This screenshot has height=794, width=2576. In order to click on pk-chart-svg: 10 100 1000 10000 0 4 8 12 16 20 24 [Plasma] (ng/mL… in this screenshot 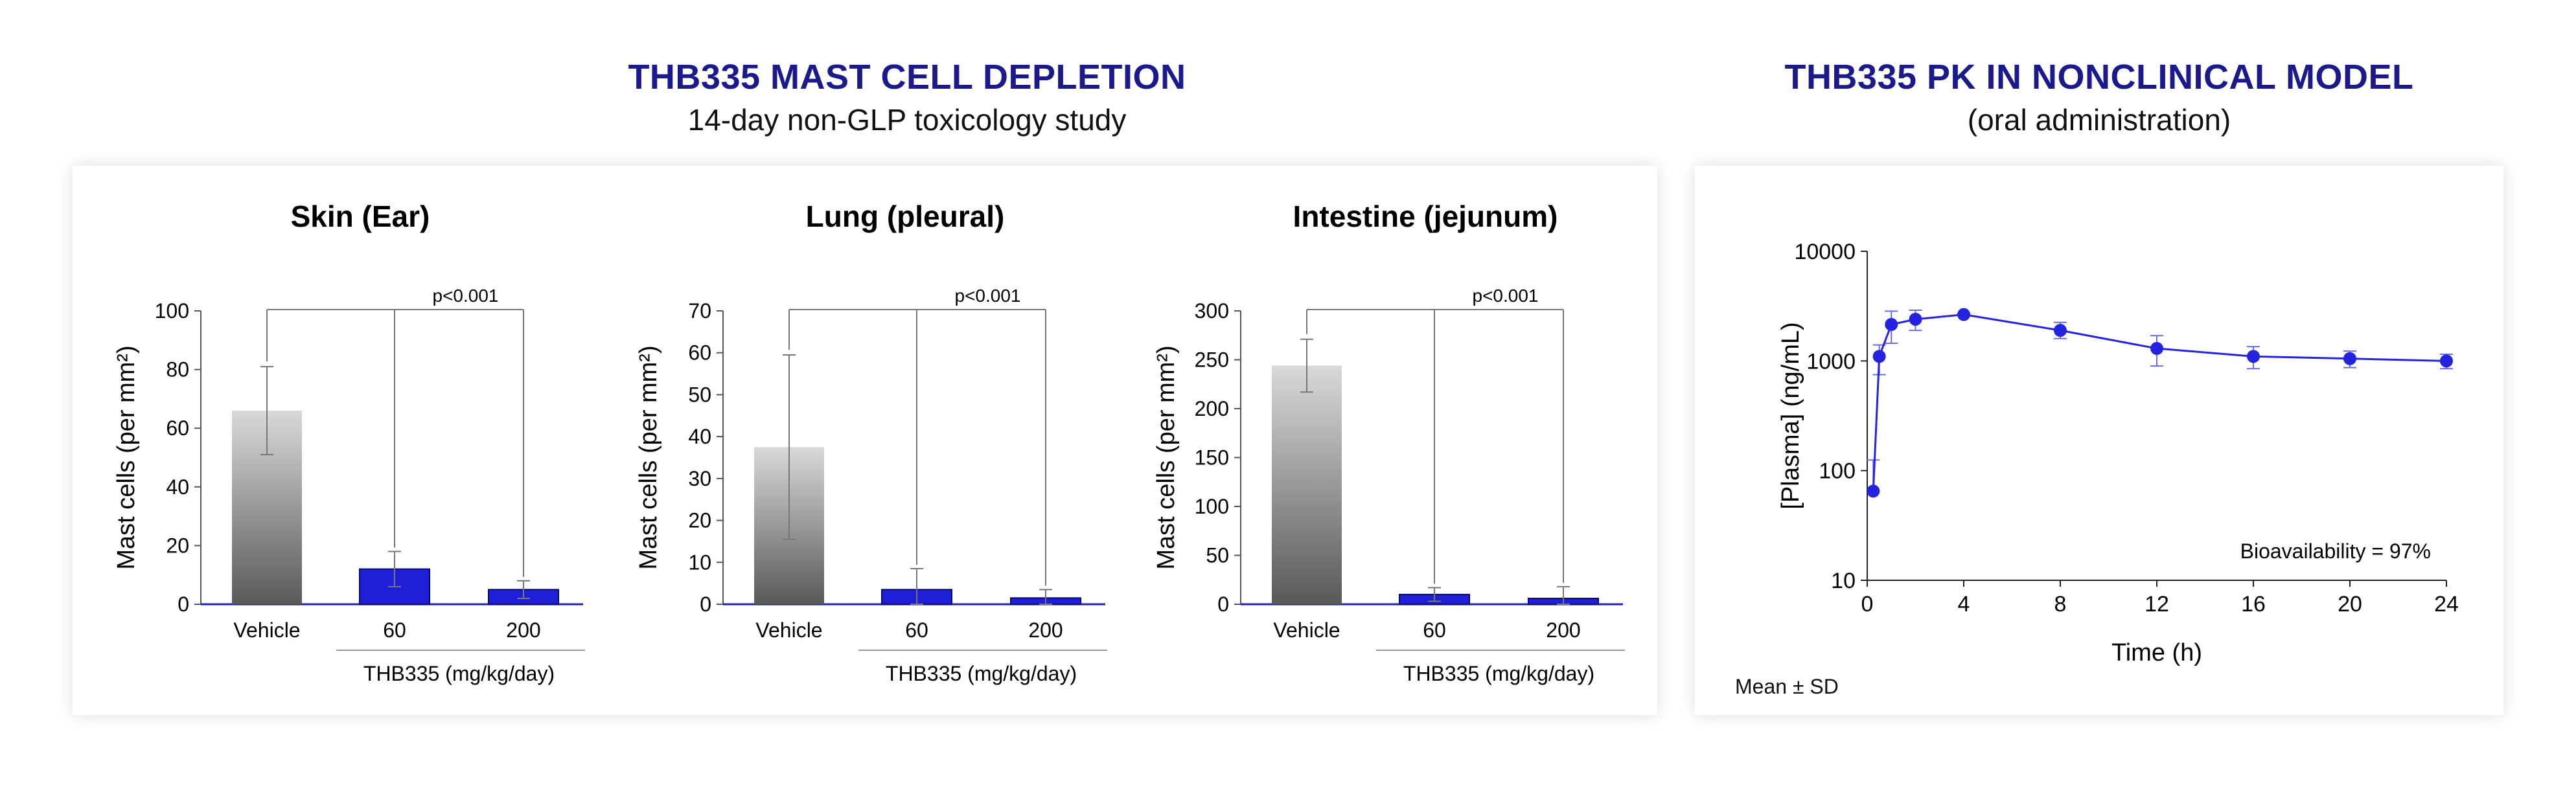, I will do `click(2118, 453)`.